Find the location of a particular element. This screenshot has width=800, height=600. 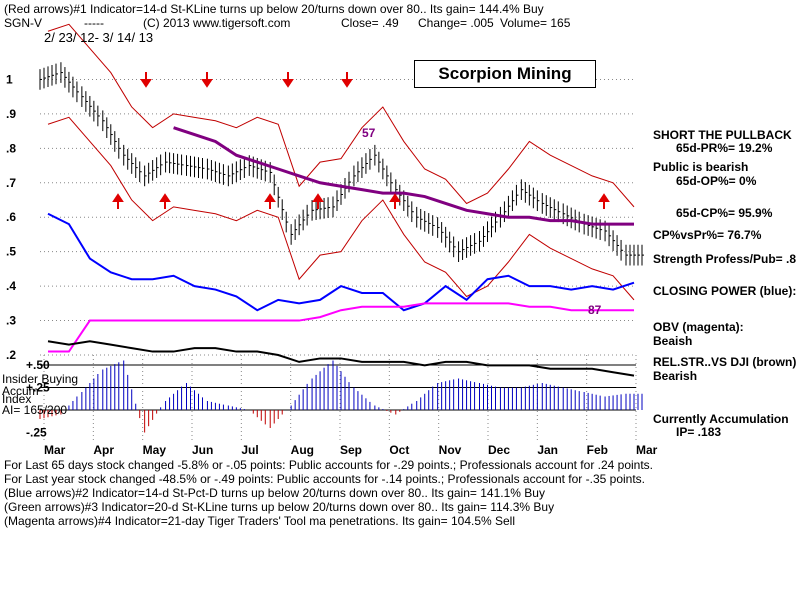

month-label: Sep is located at coordinates (351, 450).